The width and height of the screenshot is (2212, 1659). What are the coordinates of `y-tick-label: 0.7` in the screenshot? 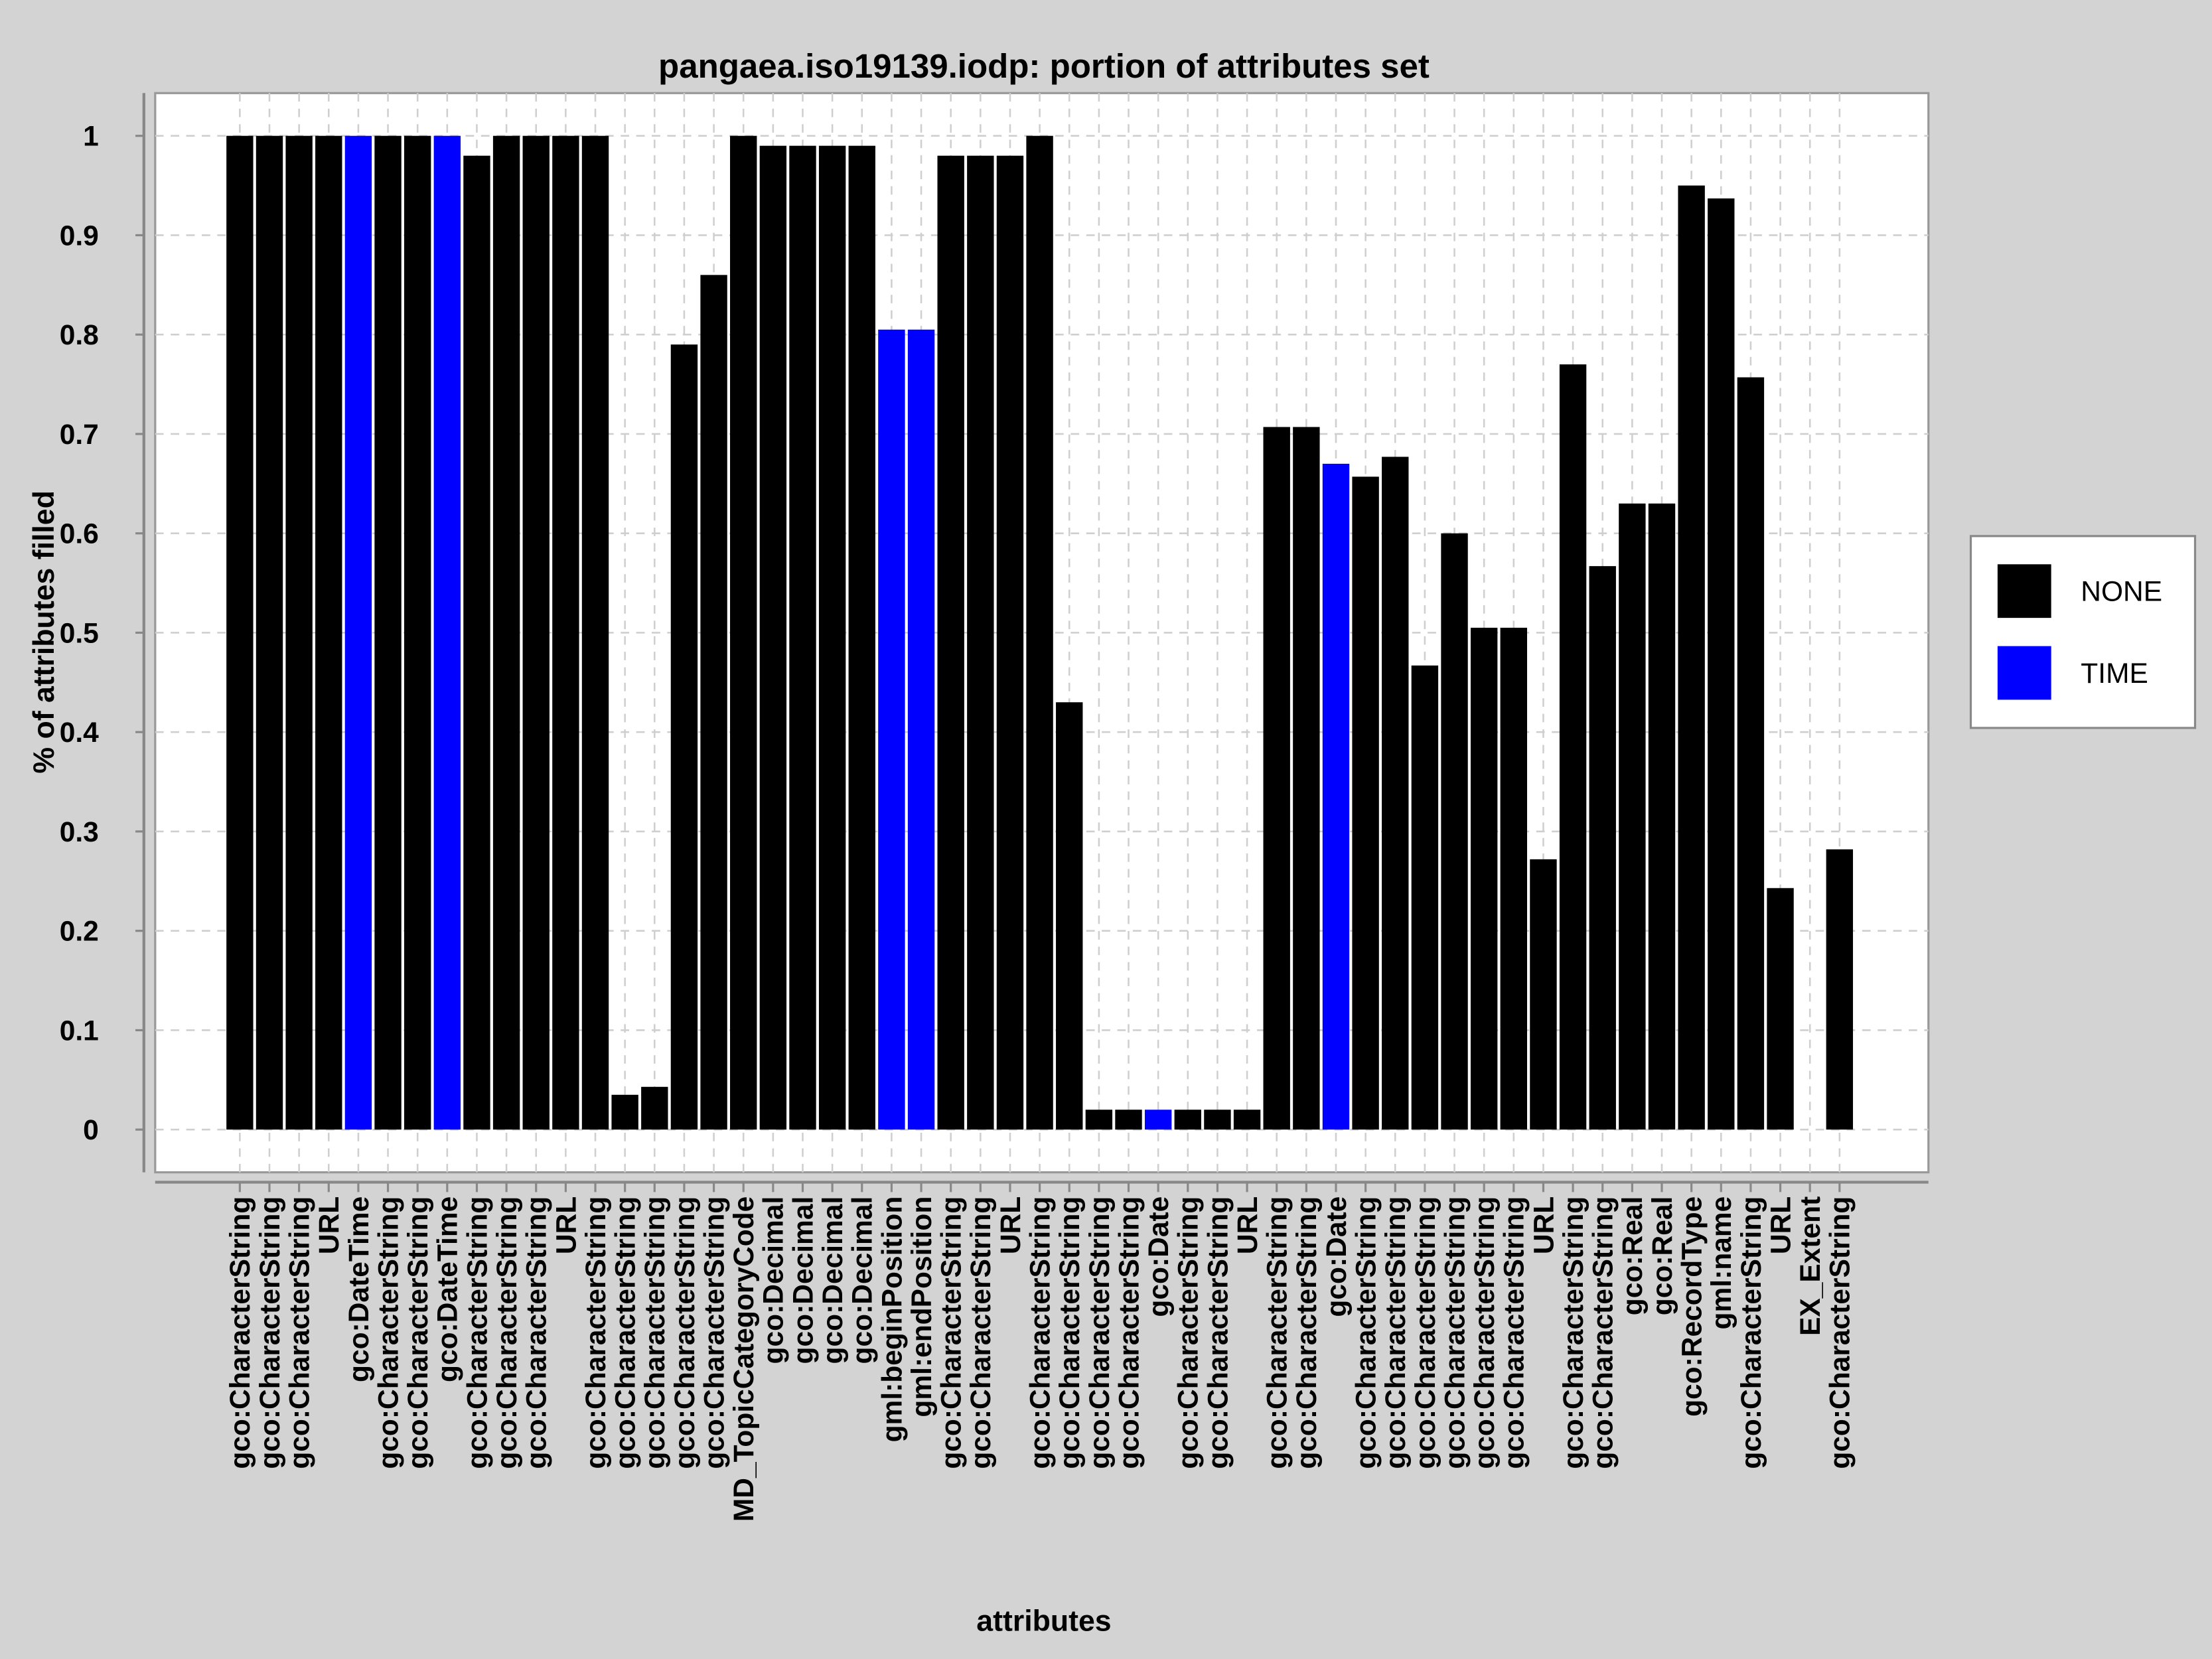 It's located at (80, 435).